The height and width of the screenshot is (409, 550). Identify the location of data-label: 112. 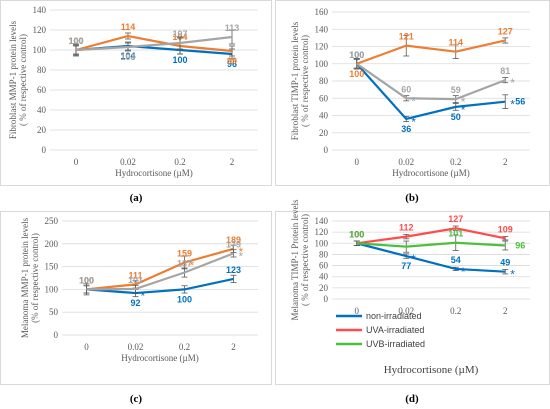
(406, 228).